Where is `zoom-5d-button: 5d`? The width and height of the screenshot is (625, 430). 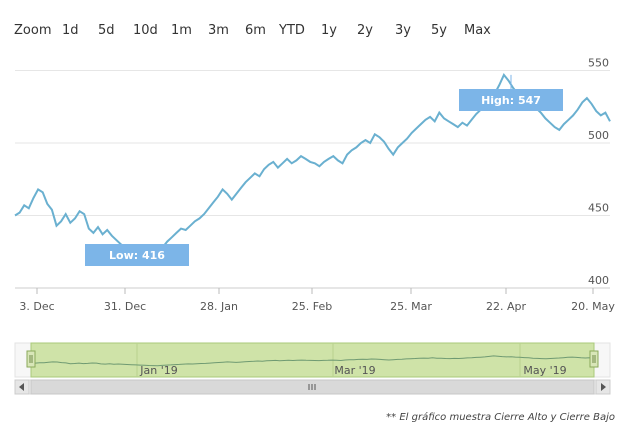 zoom-5d-button: 5d is located at coordinates (106, 30).